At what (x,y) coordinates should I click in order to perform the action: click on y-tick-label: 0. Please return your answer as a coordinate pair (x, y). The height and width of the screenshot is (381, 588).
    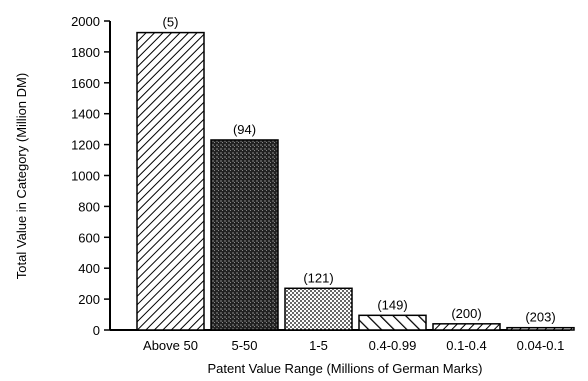
    Looking at the image, I should click on (96, 330).